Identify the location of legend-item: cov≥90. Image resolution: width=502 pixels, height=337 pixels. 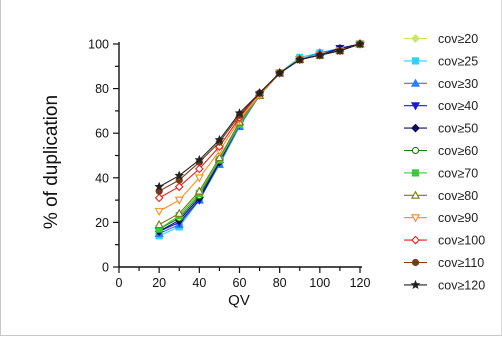
(441, 218).